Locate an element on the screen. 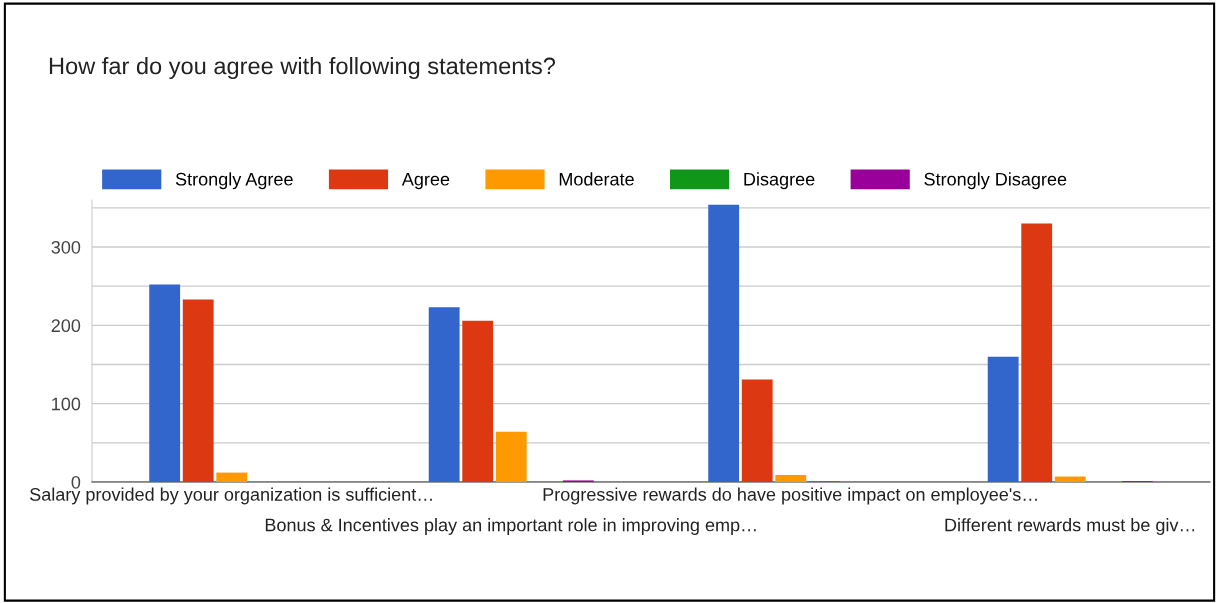  legend-label: Strongly Agree is located at coordinates (234, 181).